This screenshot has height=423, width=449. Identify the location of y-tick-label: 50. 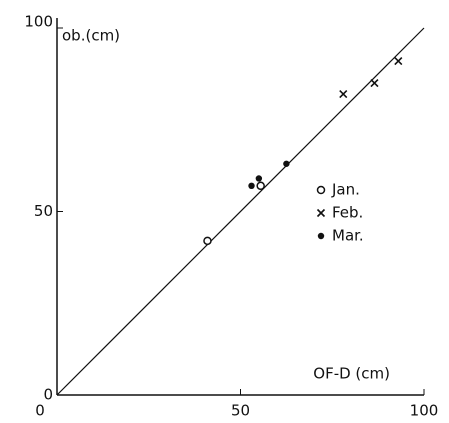
(43, 211).